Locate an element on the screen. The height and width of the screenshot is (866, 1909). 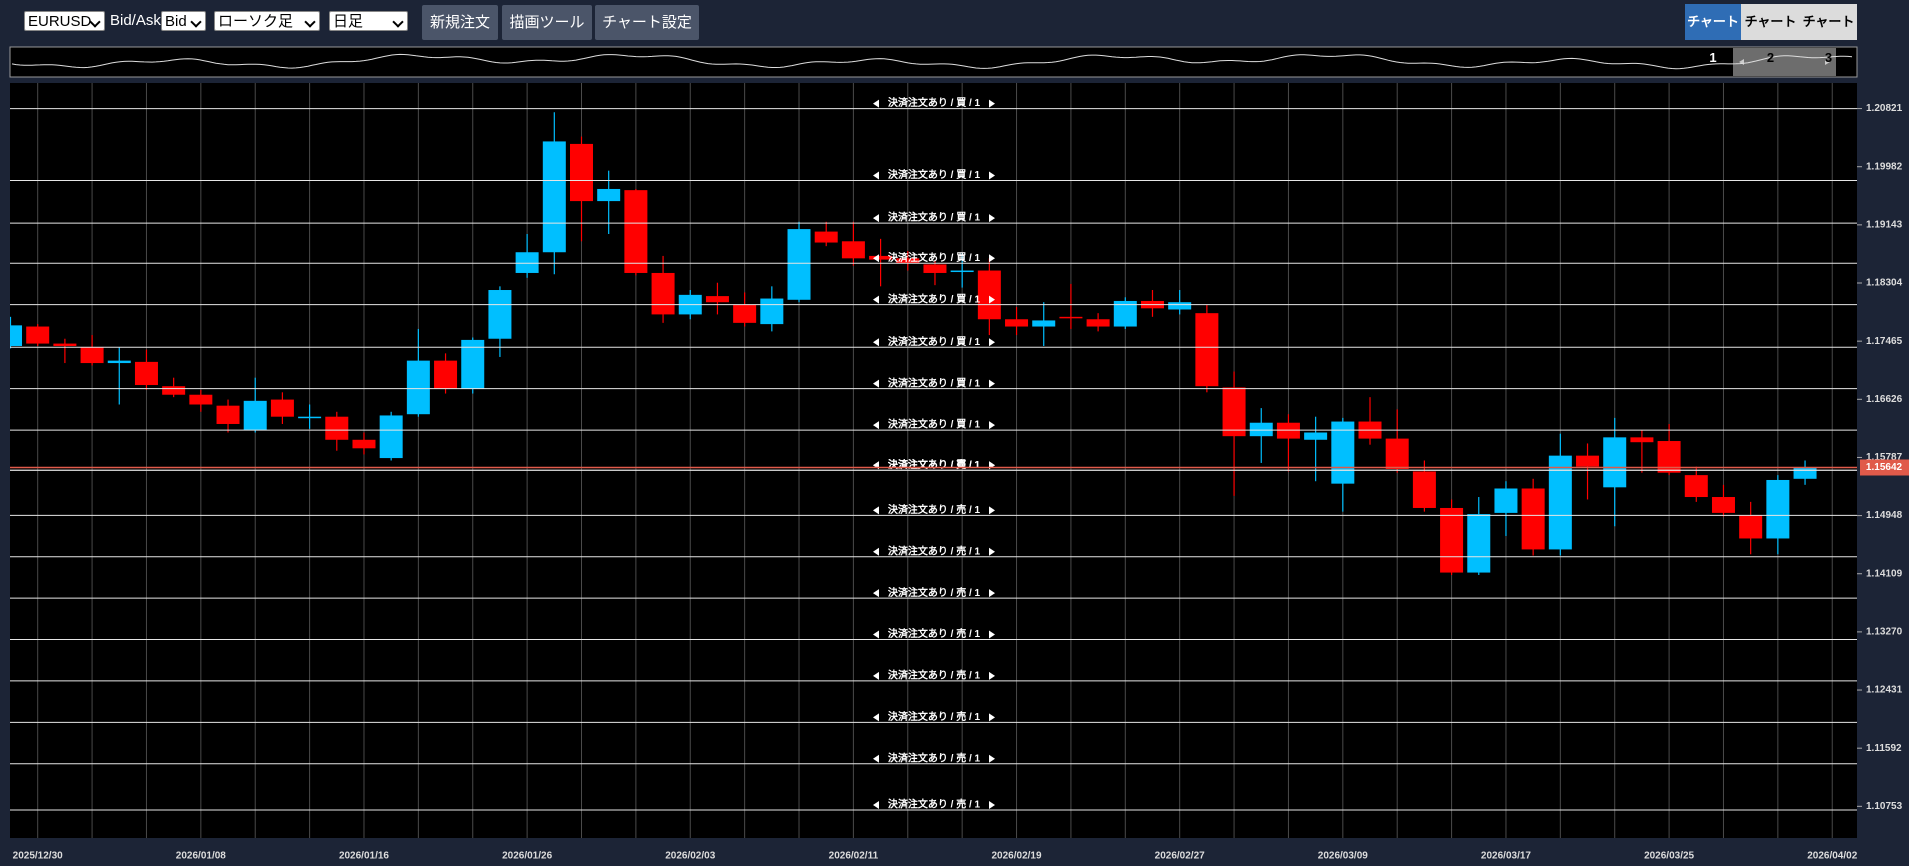
x-tick-label: 2026/02/03 is located at coordinates (690, 856).